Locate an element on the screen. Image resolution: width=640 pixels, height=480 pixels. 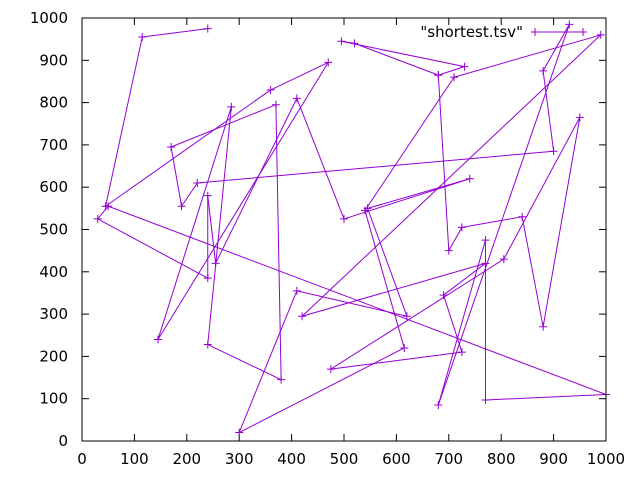
y-tick-label: 400 is located at coordinates (53, 272).